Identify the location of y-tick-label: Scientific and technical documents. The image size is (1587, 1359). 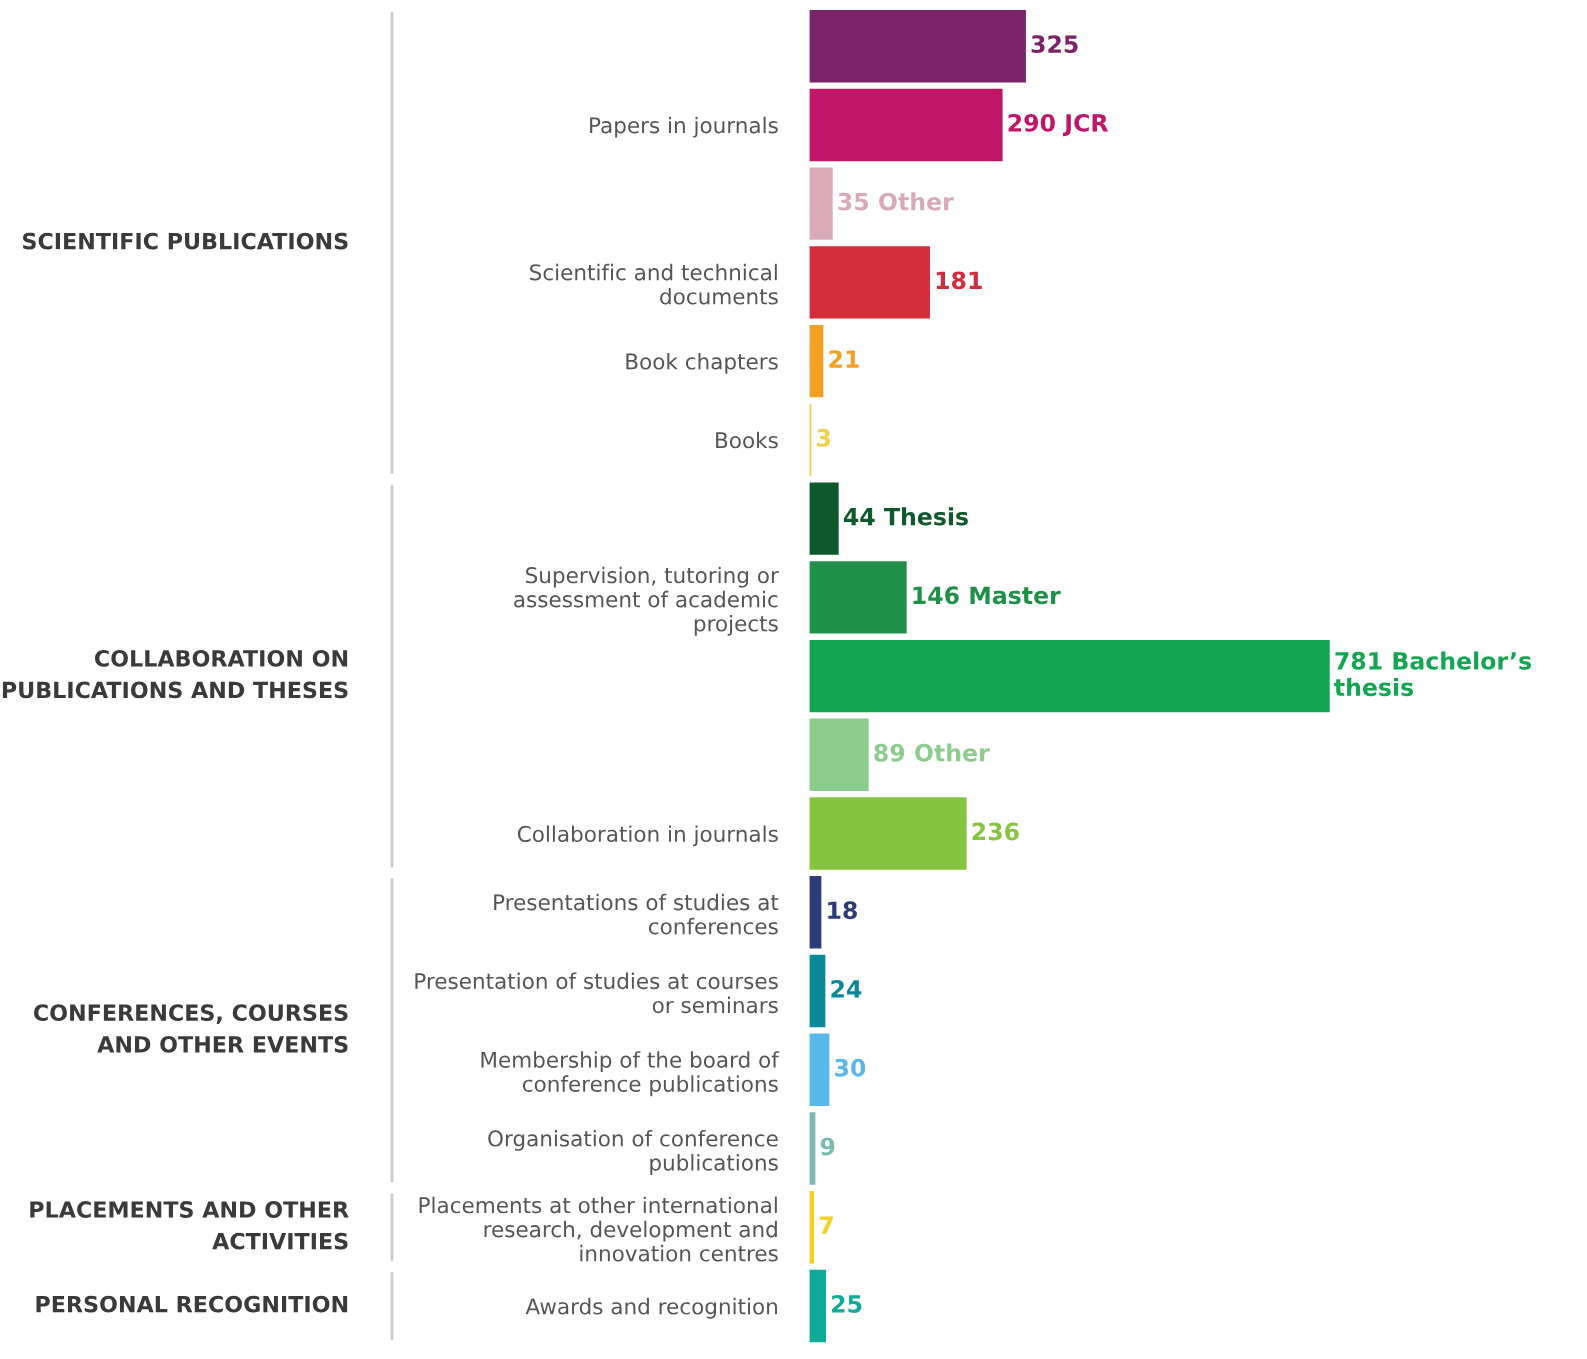
(654, 284).